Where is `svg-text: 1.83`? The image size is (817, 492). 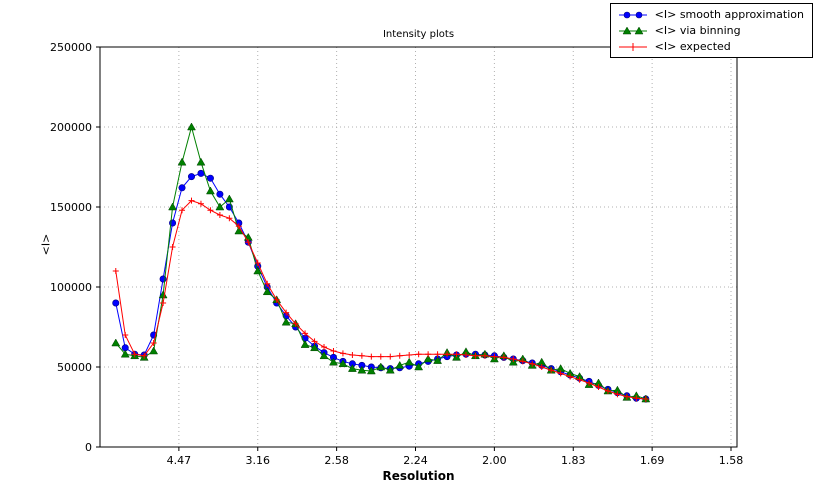 svg-text: 1.83 is located at coordinates (573, 460).